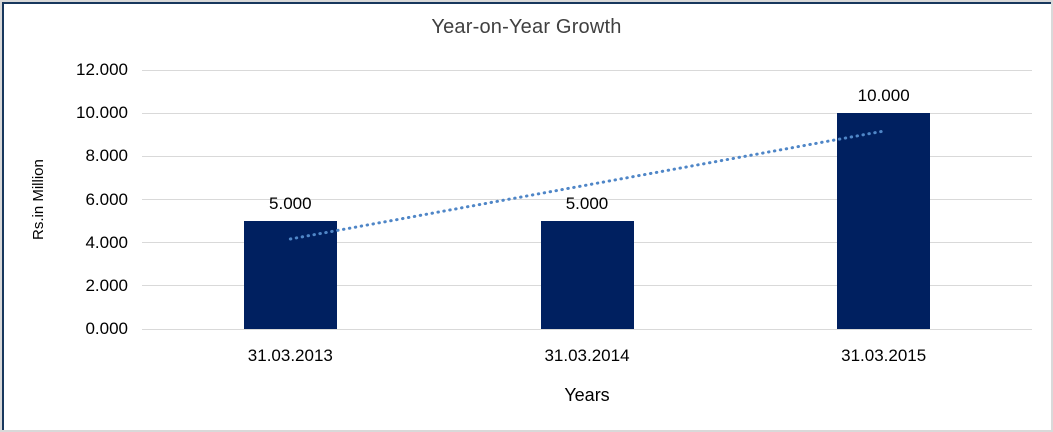 This screenshot has height=432, width=1053. What do you see at coordinates (883, 96) in the screenshot?
I see `bar-value-label: 10.000` at bounding box center [883, 96].